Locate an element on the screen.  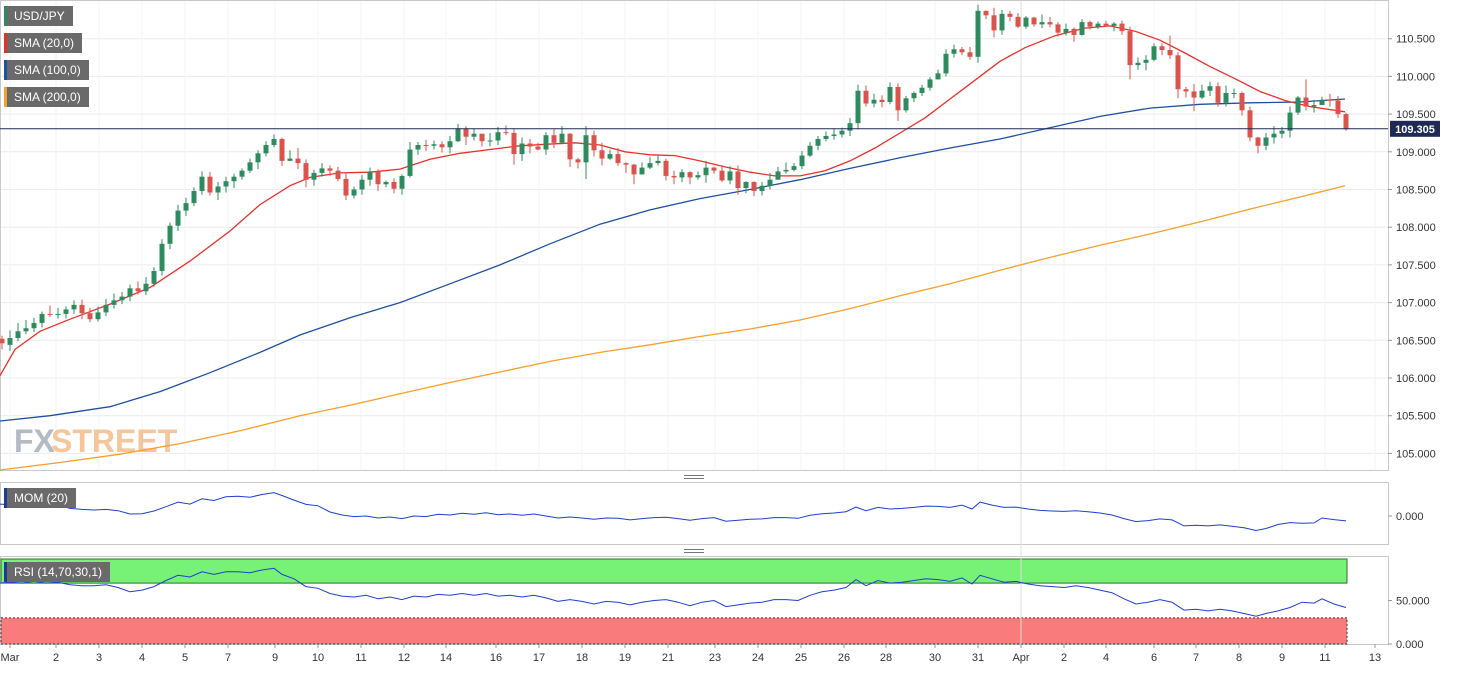
current-price-tag is located at coordinates (1415, 128).